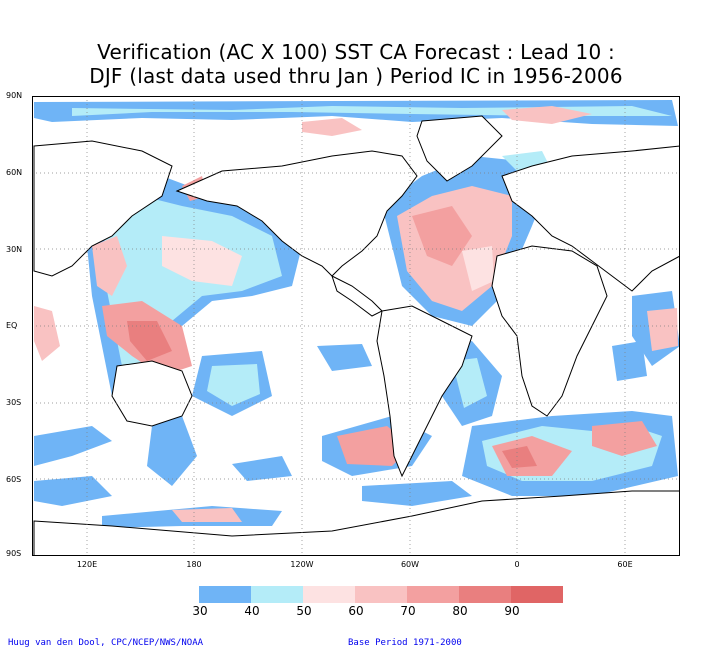  What do you see at coordinates (537, 594) in the screenshot?
I see `legend-swatch-90-plus` at bounding box center [537, 594].